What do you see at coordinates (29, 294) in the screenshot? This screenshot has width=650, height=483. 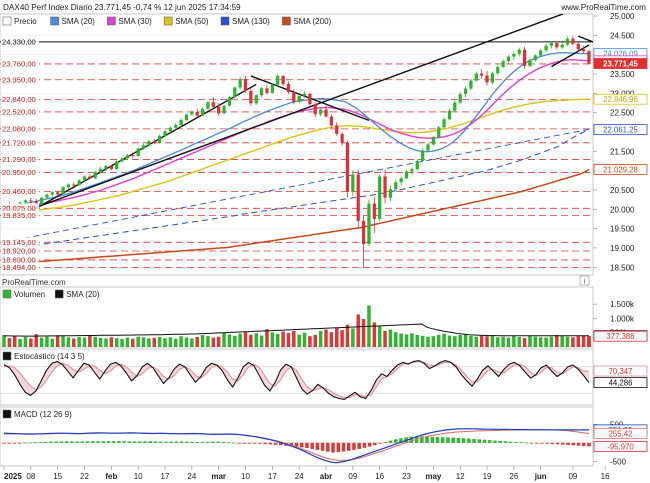 I see `legend-label: Volumen` at bounding box center [29, 294].